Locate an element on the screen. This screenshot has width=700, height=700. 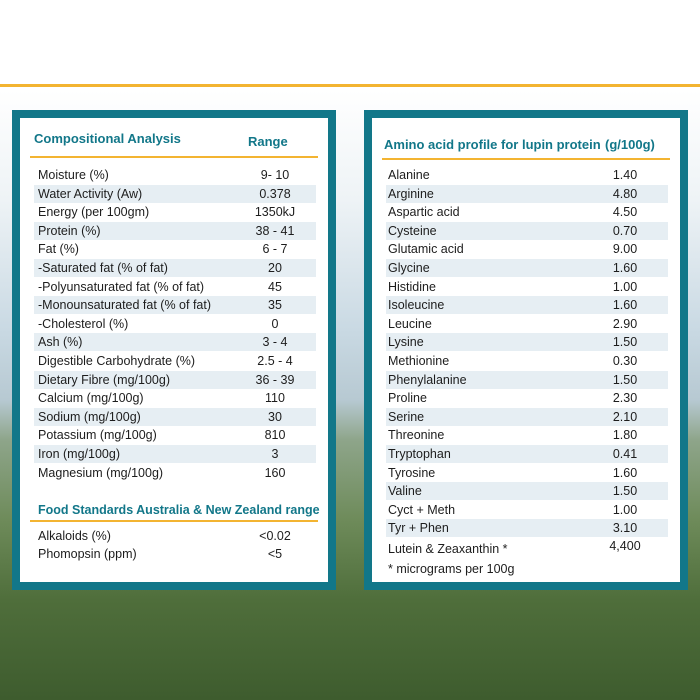
row-label: Threonine is located at coordinates (416, 435).